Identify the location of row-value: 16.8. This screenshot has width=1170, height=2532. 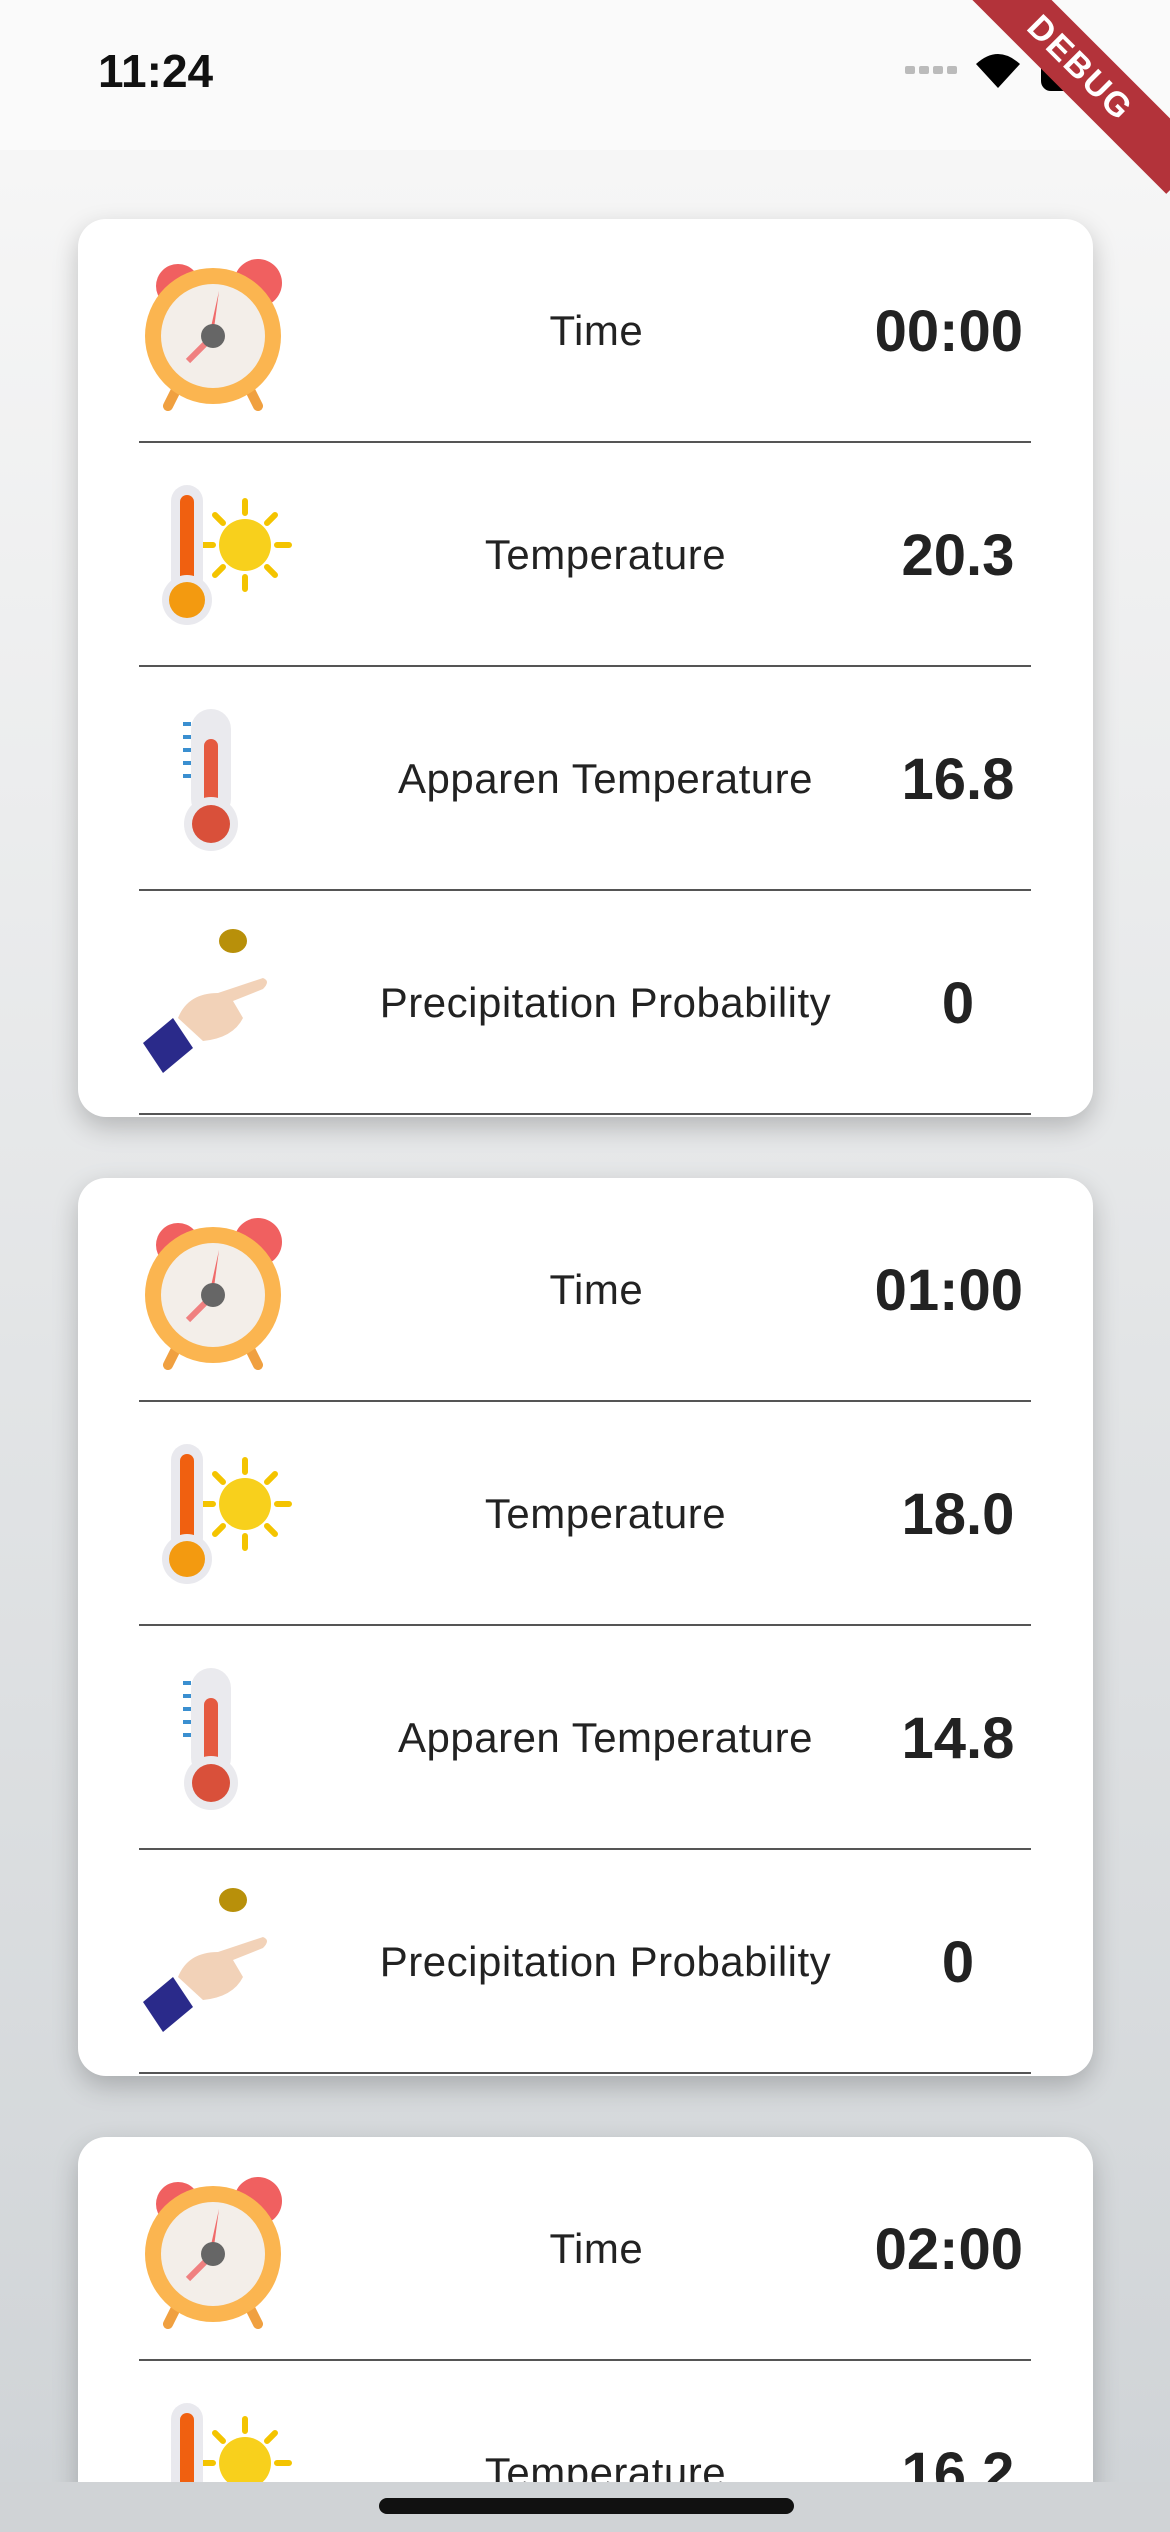
(958, 779).